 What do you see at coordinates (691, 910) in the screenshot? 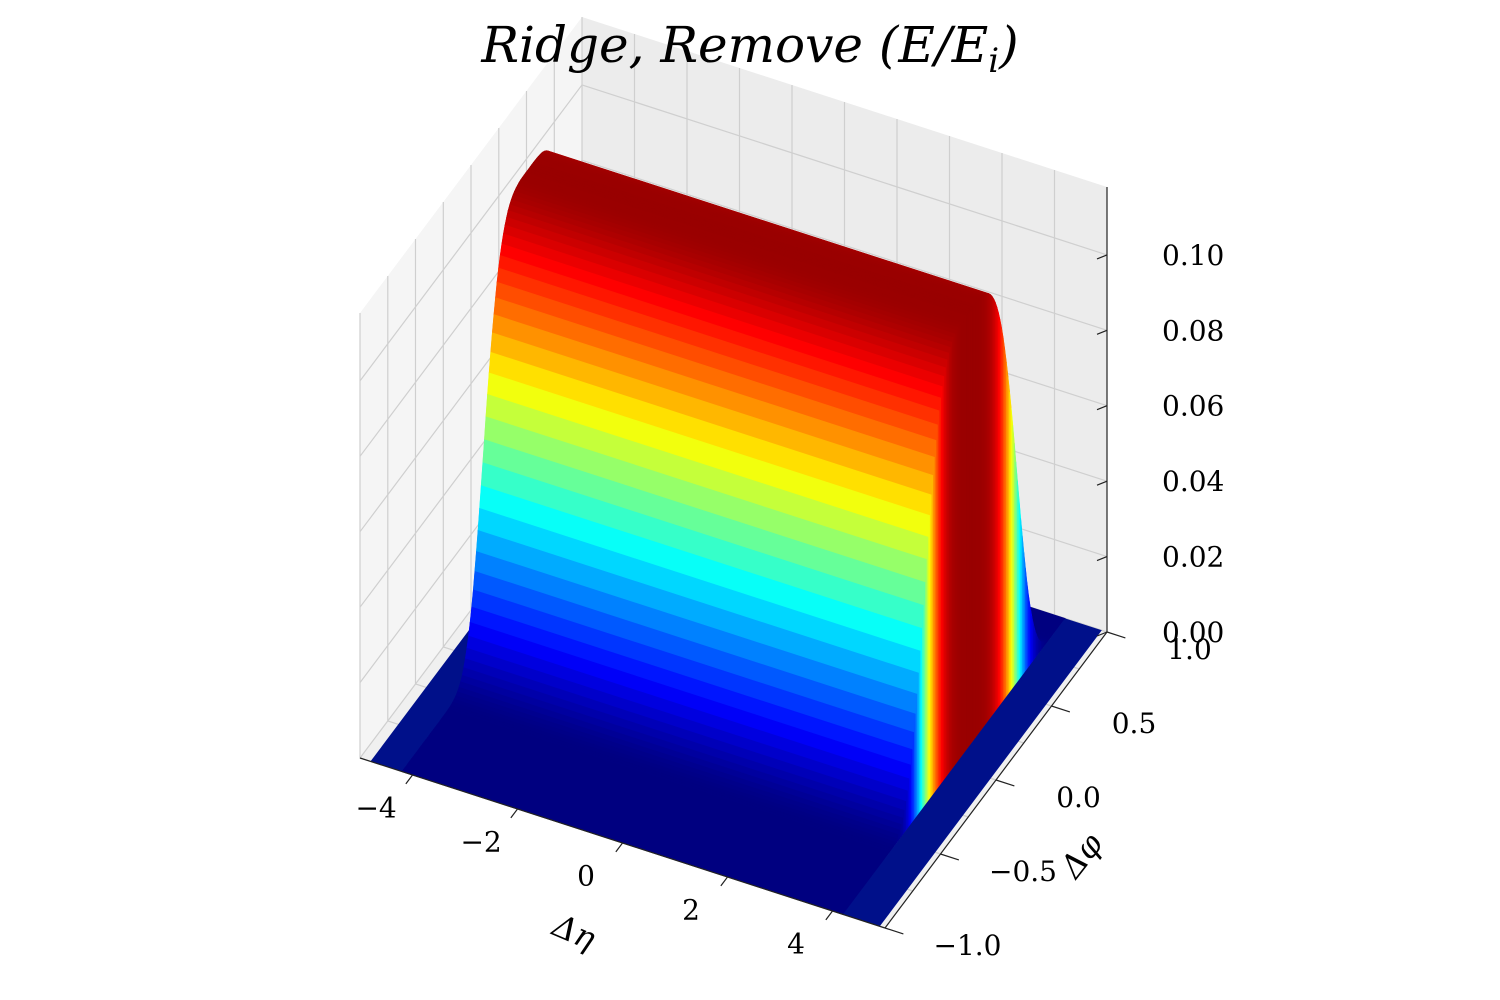
I see `x-tick-label: 2` at bounding box center [691, 910].